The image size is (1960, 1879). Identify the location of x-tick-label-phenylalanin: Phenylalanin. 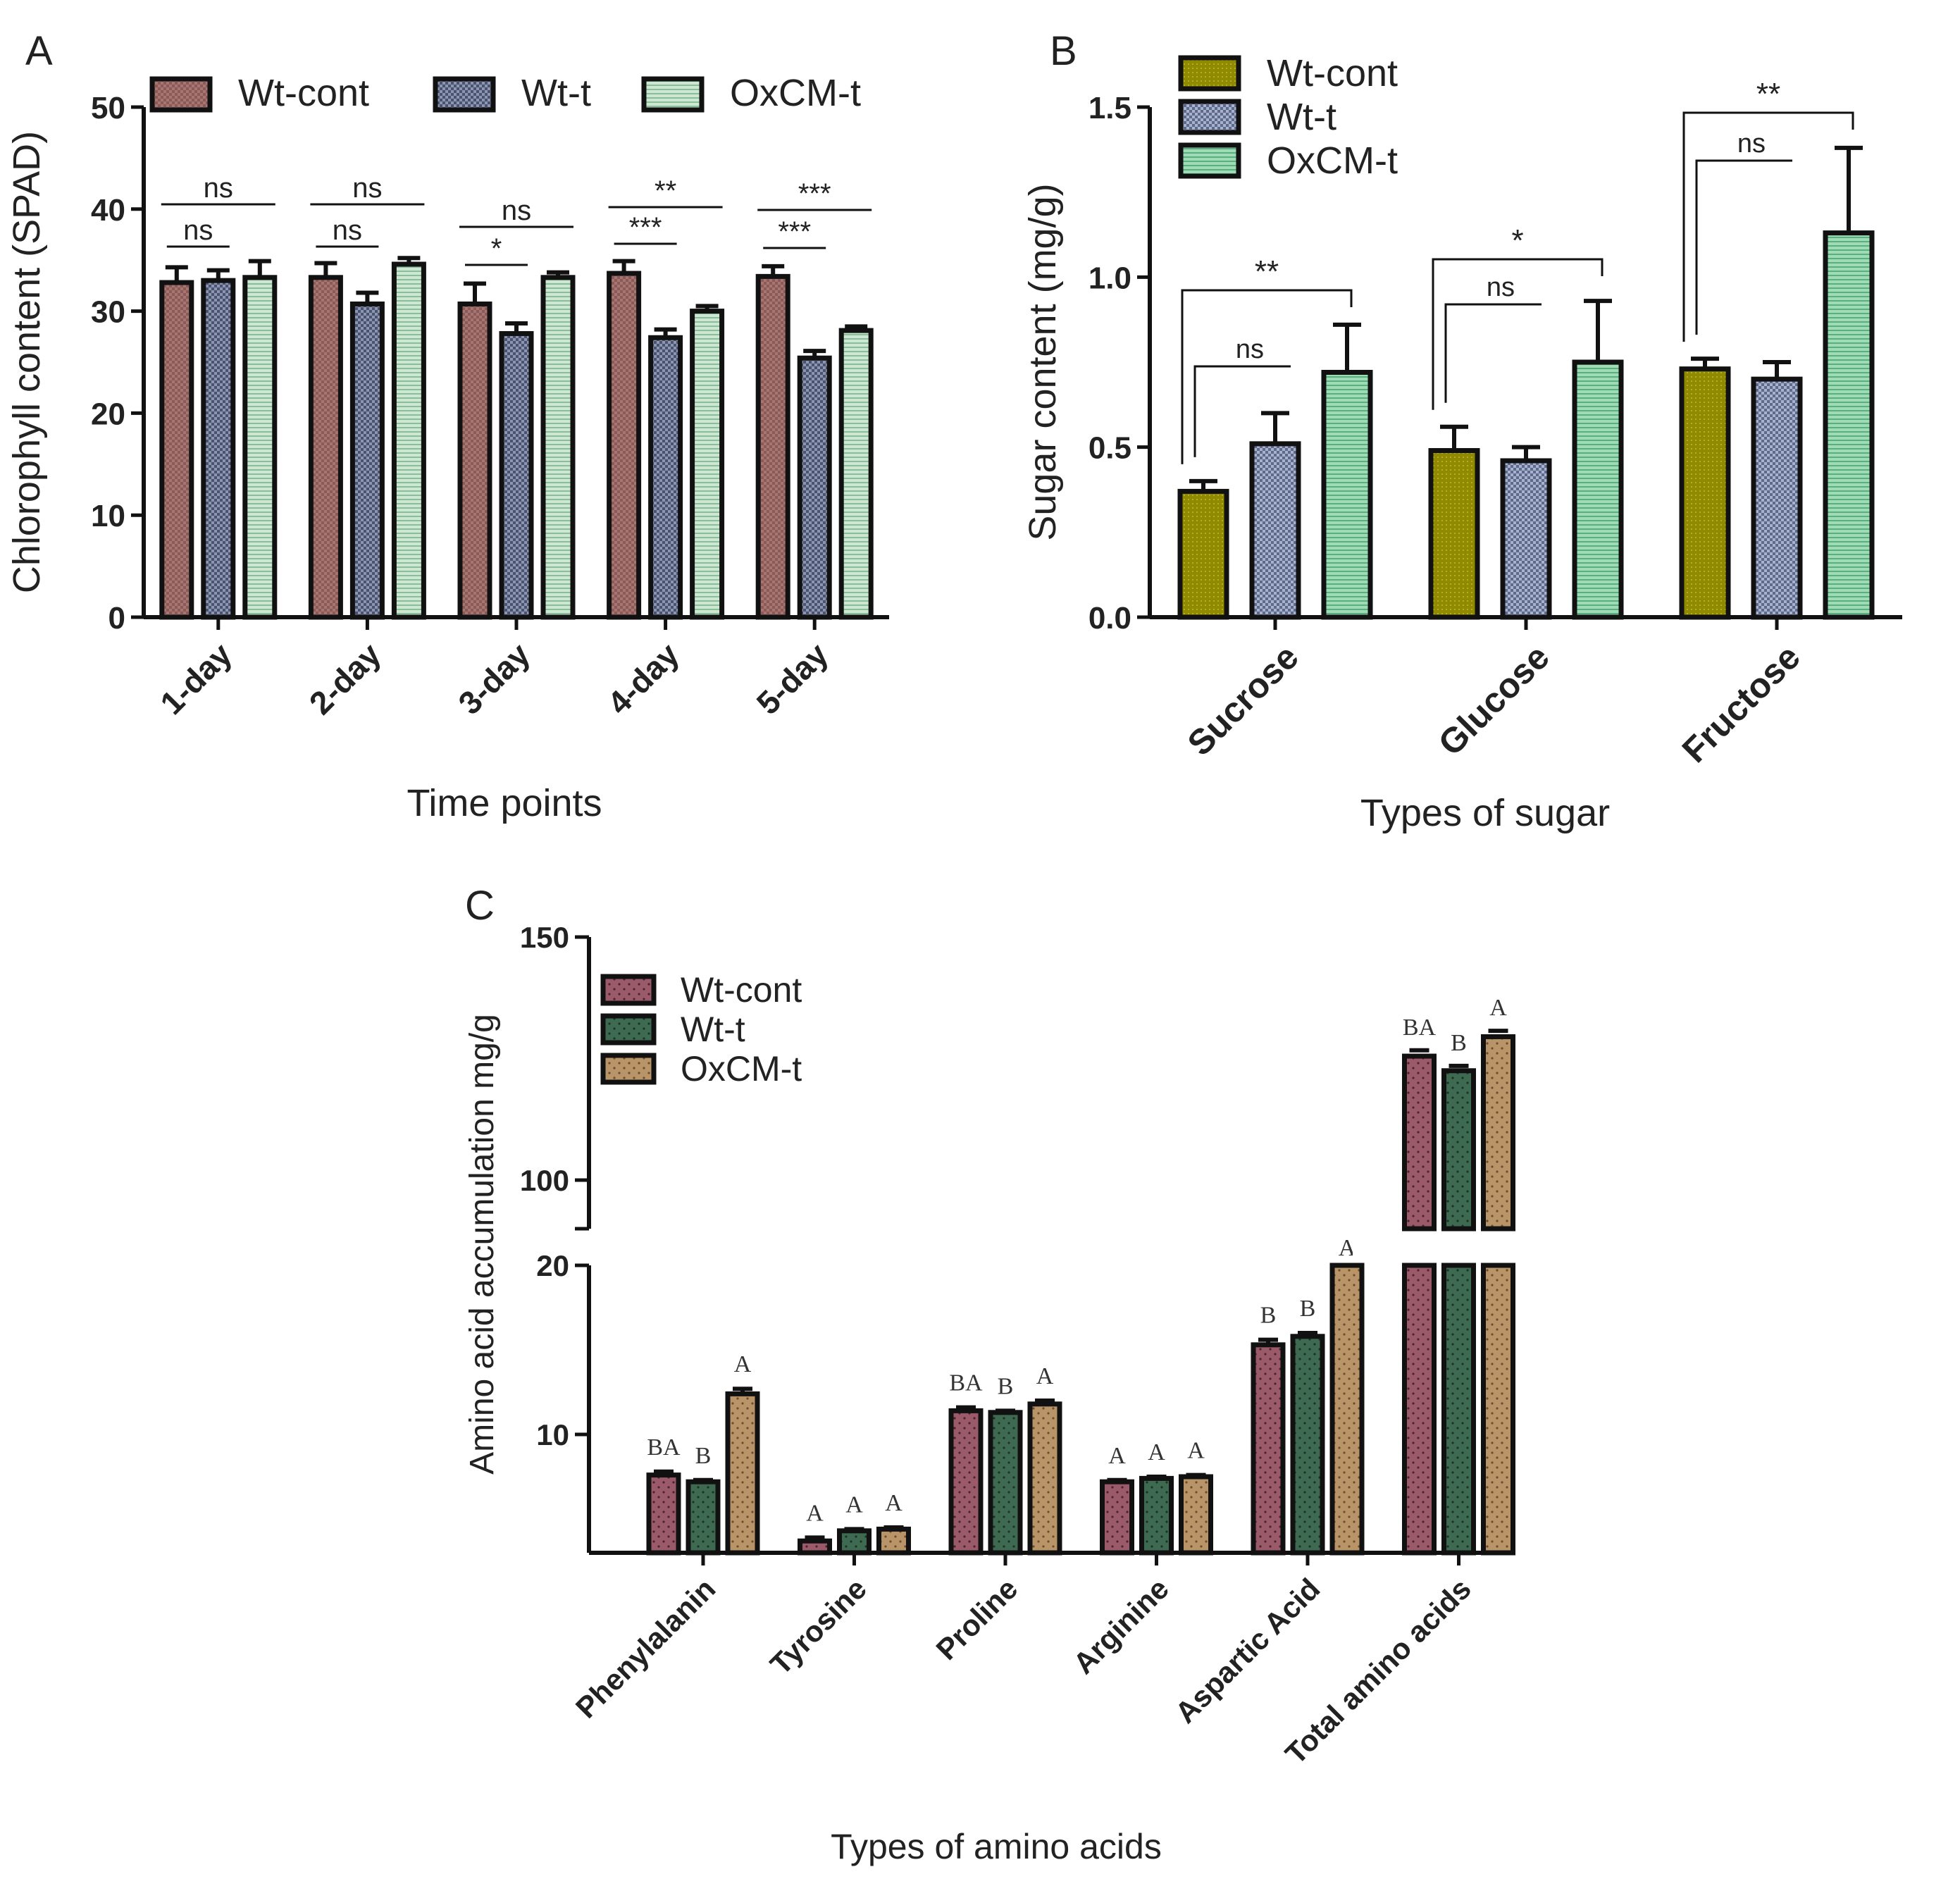
(645, 1648).